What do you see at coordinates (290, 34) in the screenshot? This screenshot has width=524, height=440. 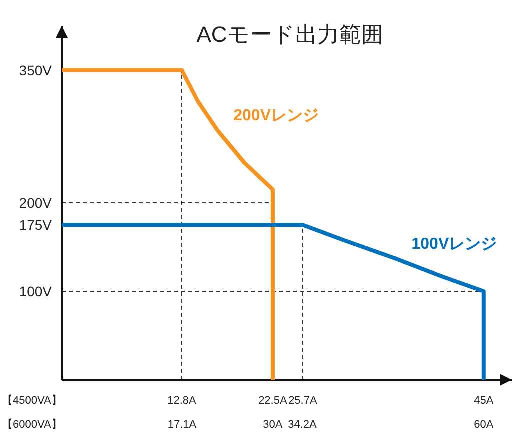 I see `chart-title: ACモード出力範囲` at bounding box center [290, 34].